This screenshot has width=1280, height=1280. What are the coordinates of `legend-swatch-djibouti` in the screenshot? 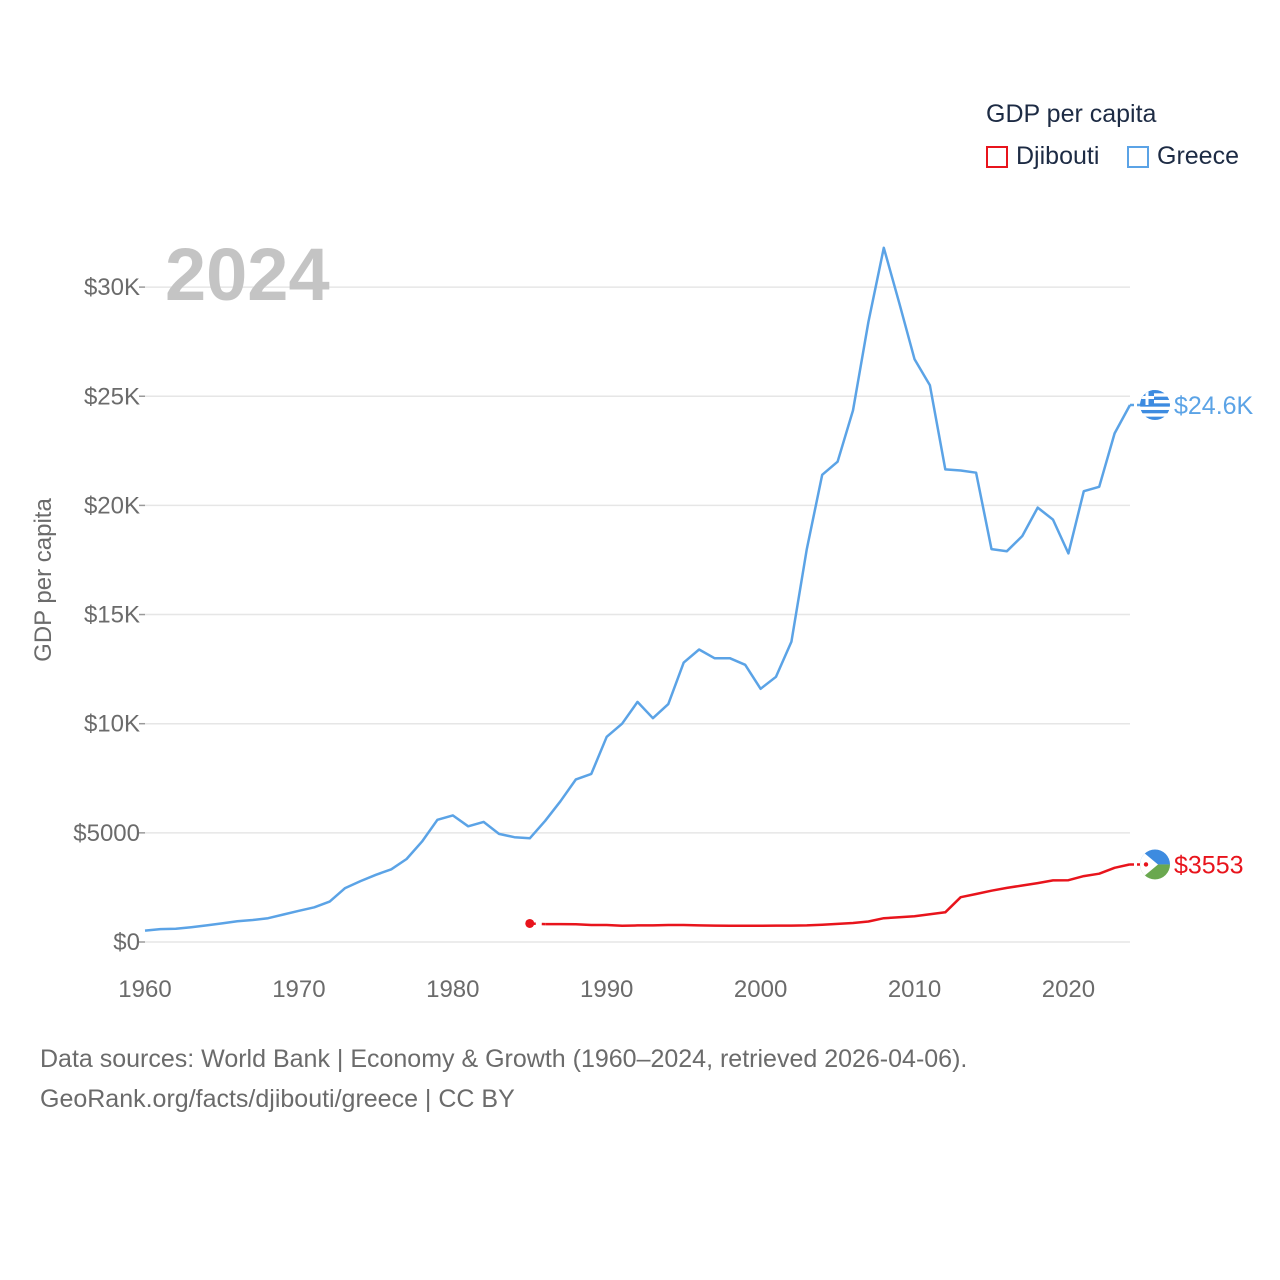 It's located at (997, 156).